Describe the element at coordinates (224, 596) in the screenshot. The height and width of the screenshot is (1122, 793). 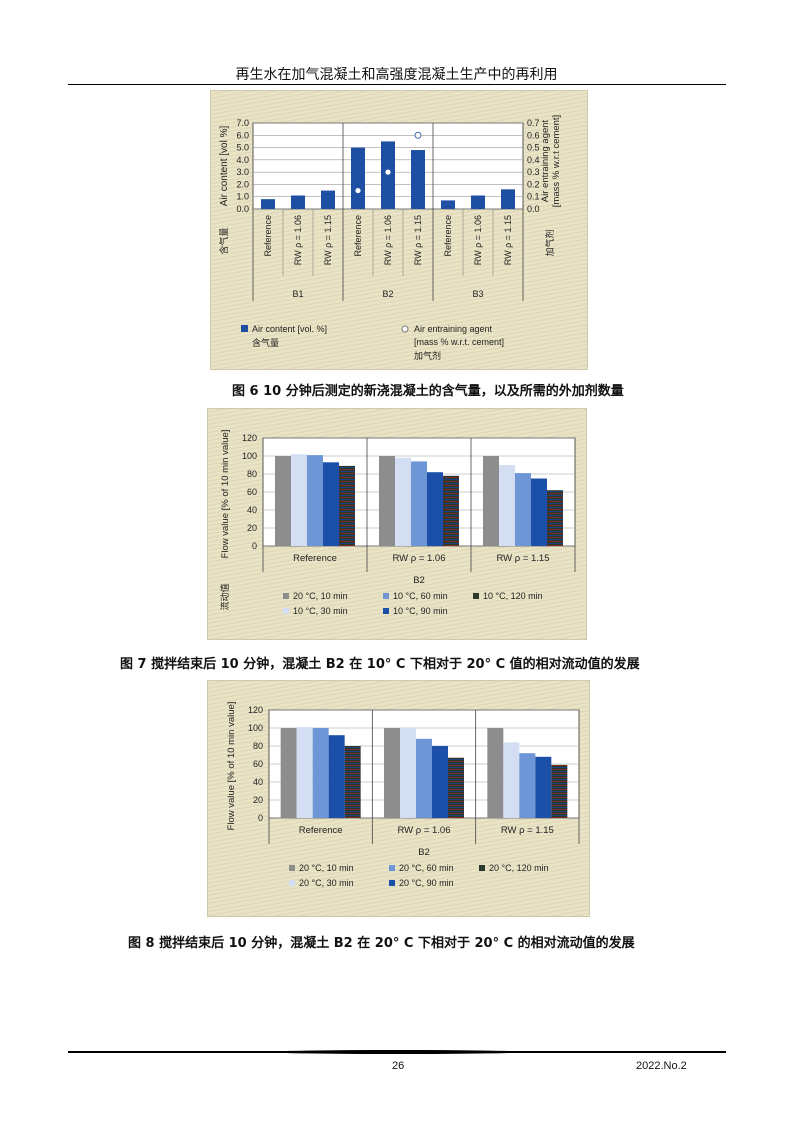
I see `y-axis-title-cn: 流动值` at that location.